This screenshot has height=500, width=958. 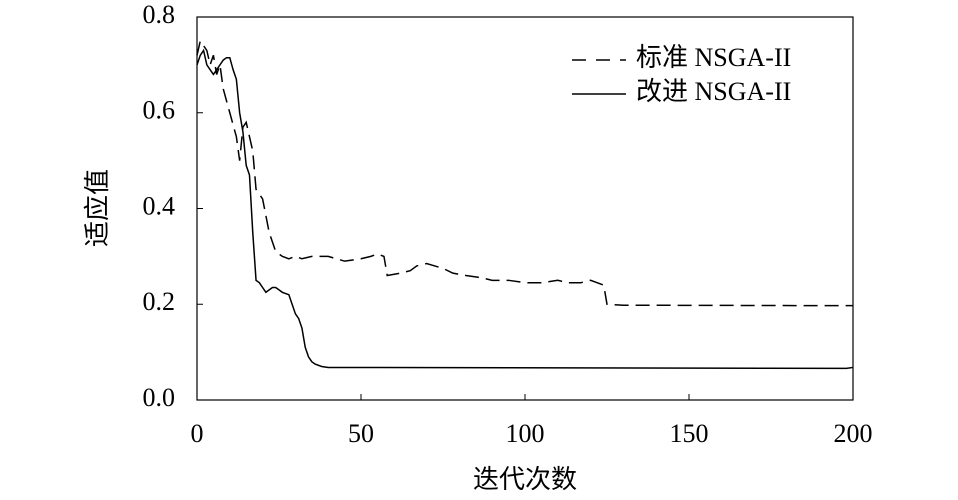 What do you see at coordinates (689, 433) in the screenshot?
I see `x-tick-label: 150` at bounding box center [689, 433].